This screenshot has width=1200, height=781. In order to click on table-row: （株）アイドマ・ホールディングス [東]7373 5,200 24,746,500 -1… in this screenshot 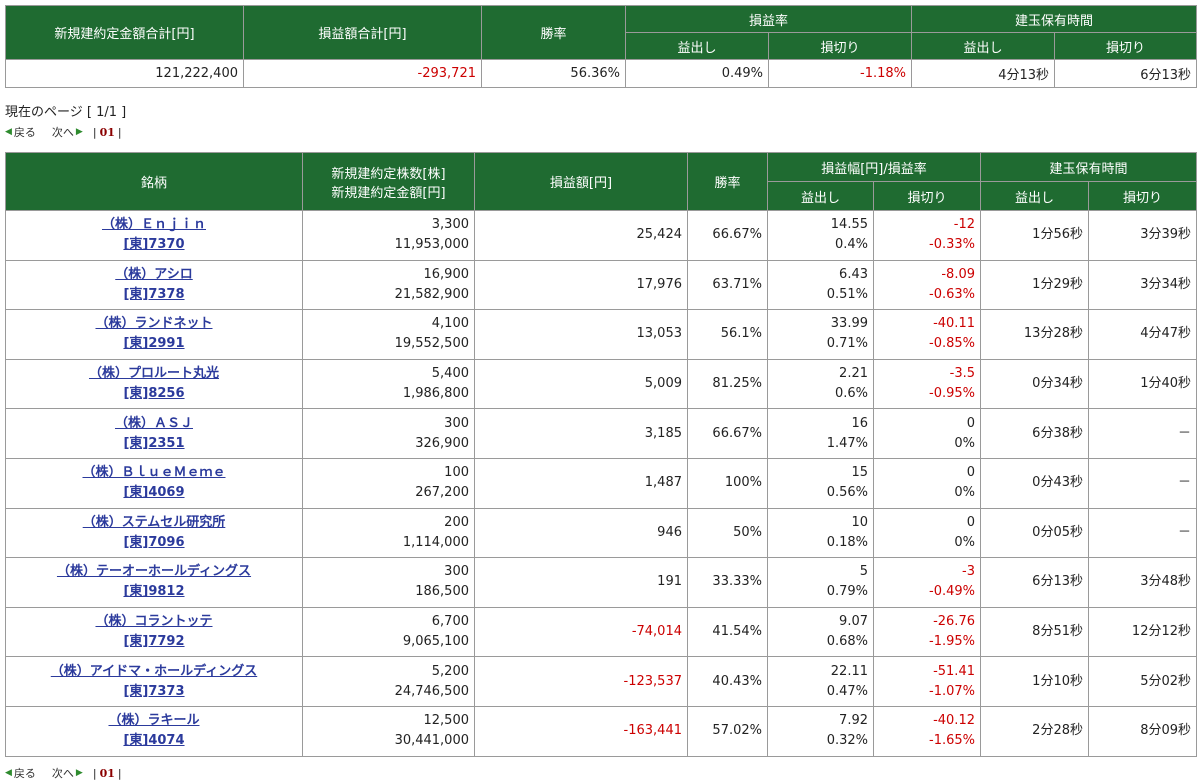, I will do `click(601, 681)`.